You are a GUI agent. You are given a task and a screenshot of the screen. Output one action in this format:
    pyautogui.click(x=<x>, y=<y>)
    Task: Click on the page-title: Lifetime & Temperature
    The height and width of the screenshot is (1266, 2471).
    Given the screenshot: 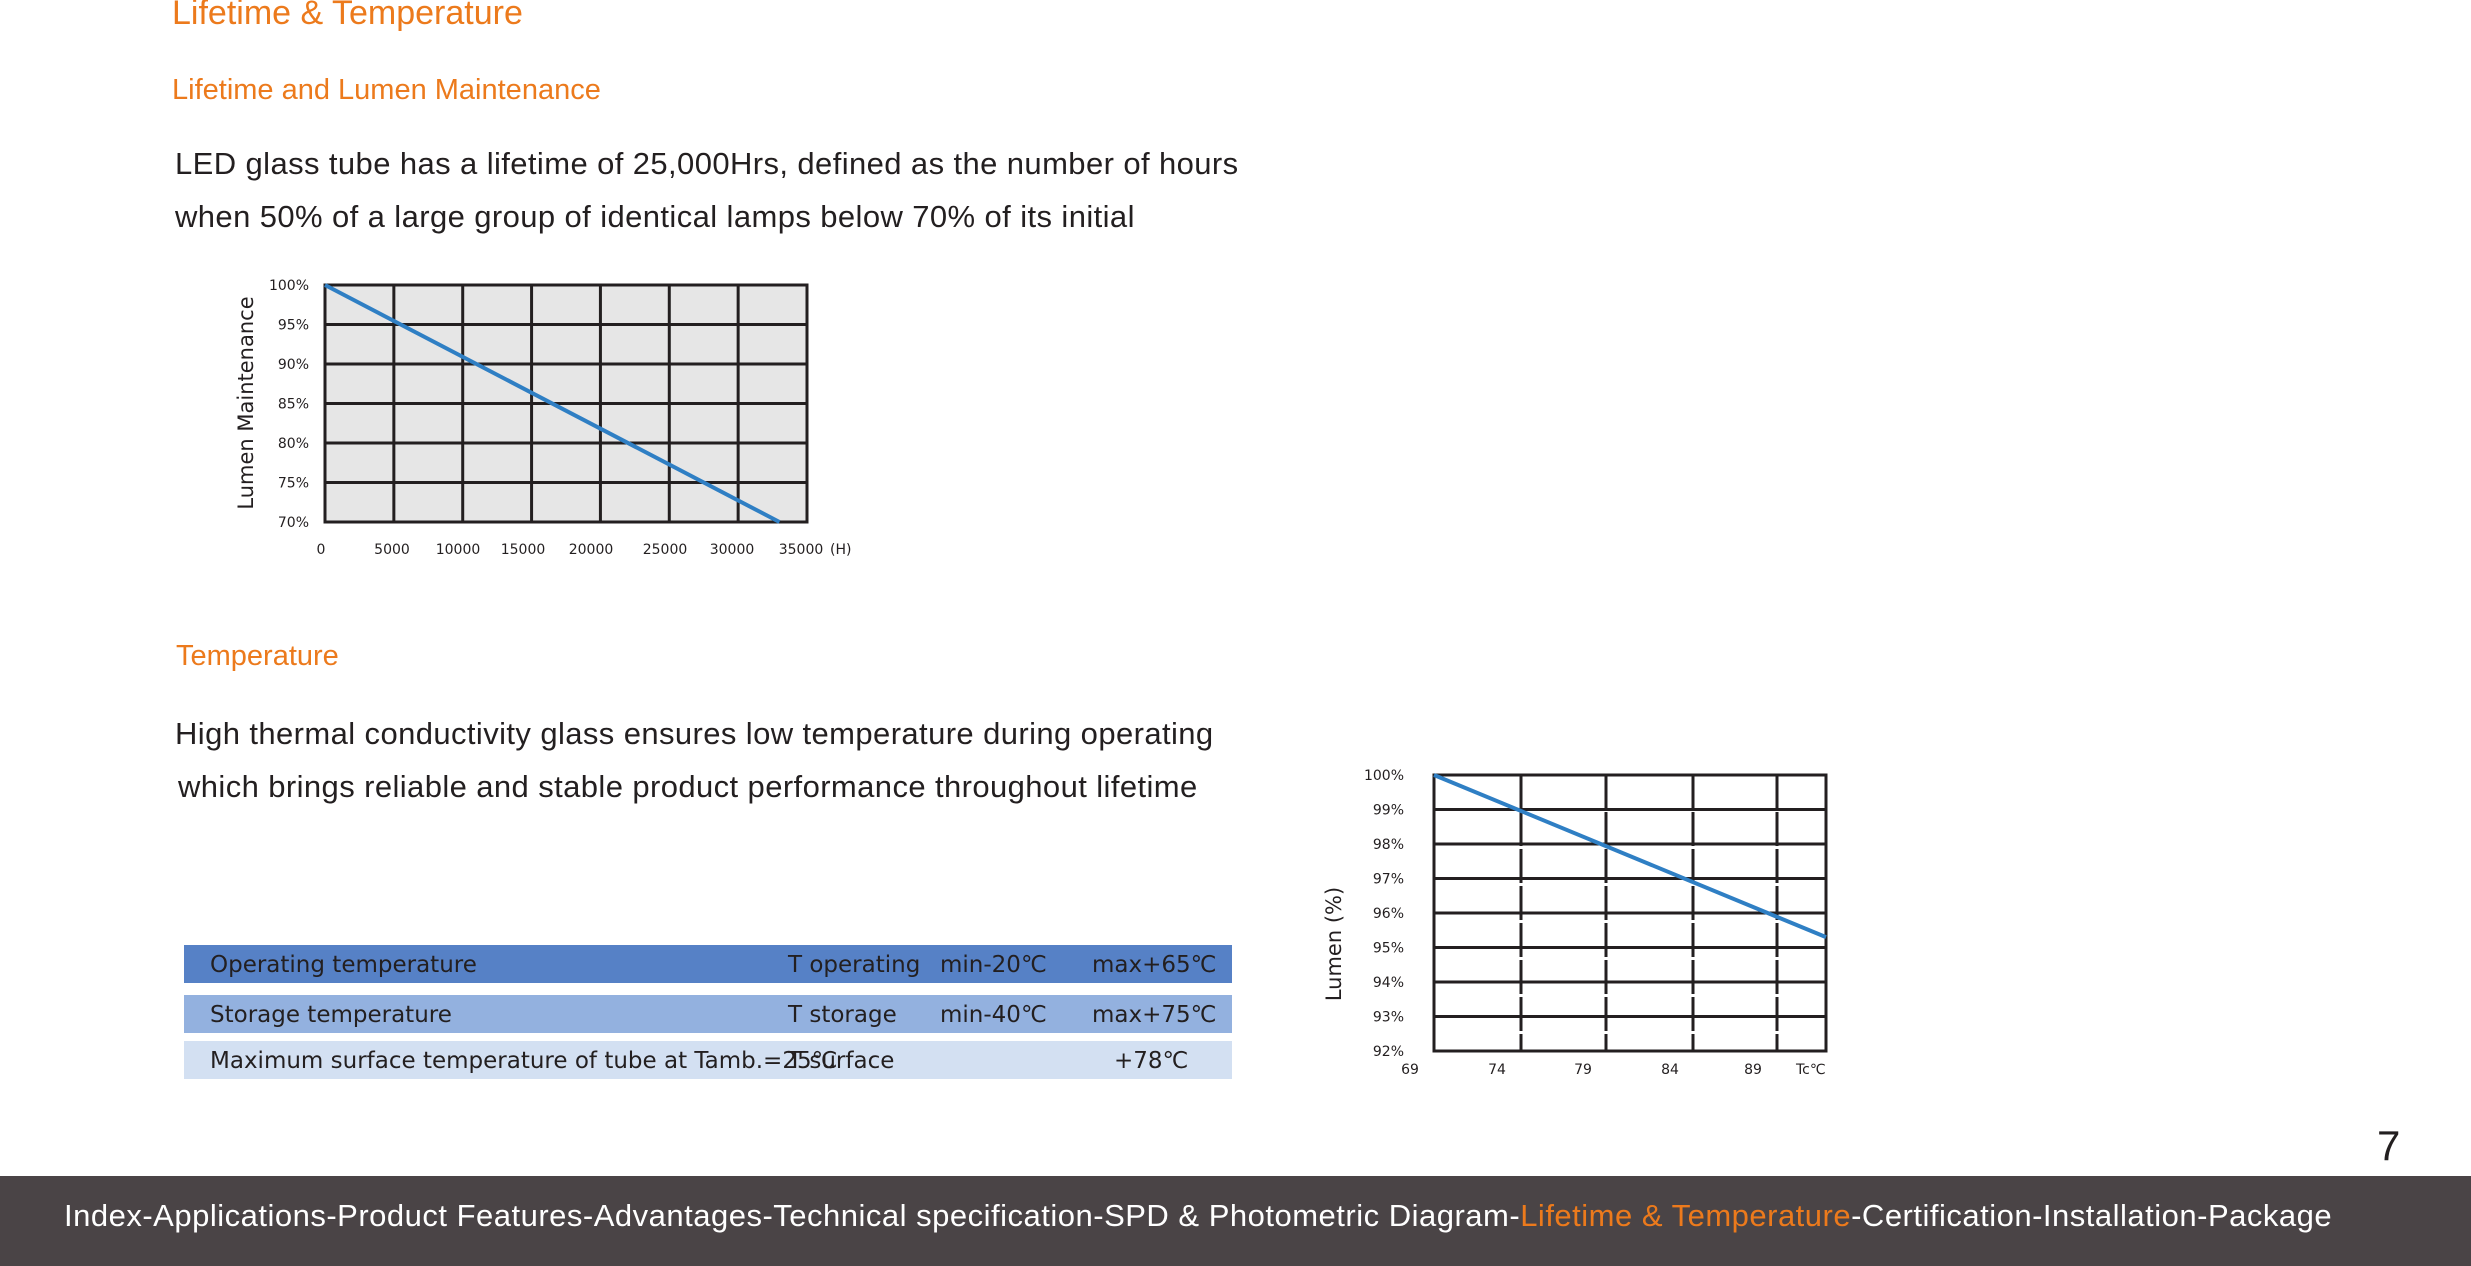 What is the action you would take?
    pyautogui.click(x=347, y=16)
    